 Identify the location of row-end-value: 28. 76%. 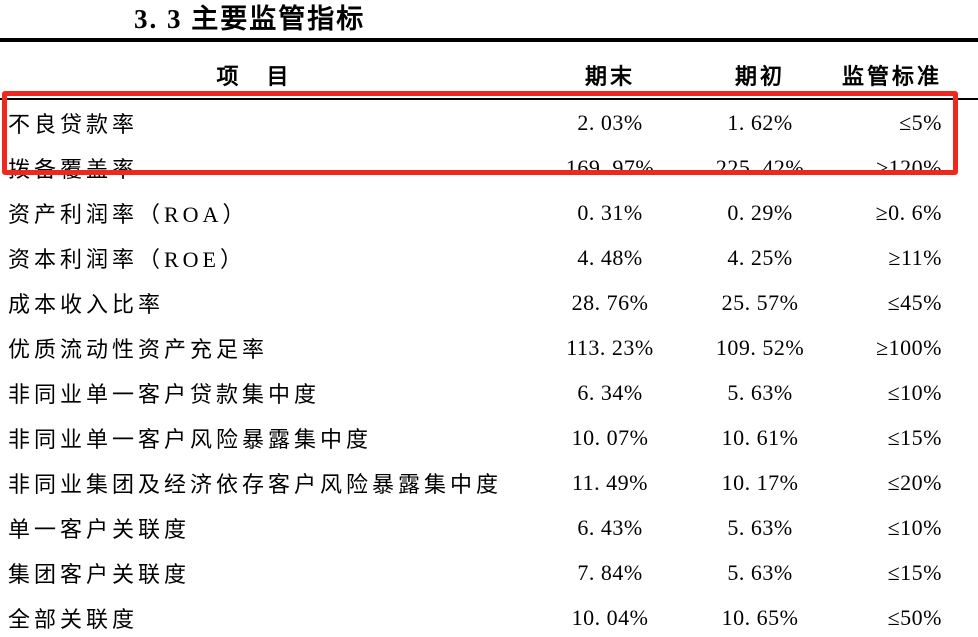
(610, 302).